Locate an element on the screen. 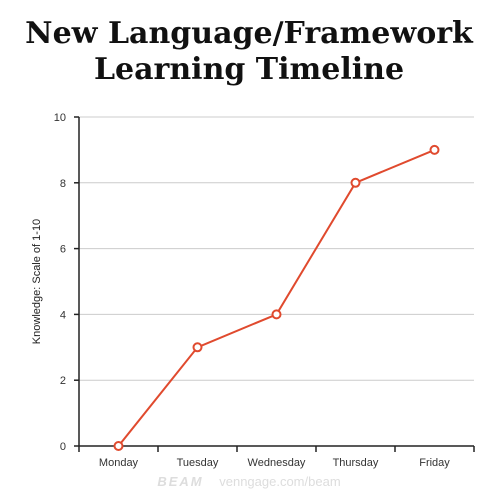 The width and height of the screenshot is (498, 499). y-tick-label-2: 2 is located at coordinates (63, 381).